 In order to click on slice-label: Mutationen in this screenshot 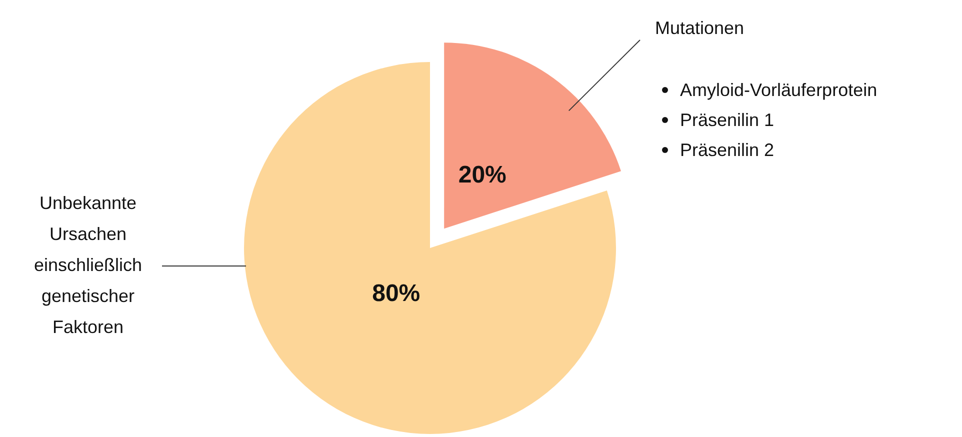, I will do `click(699, 28)`.